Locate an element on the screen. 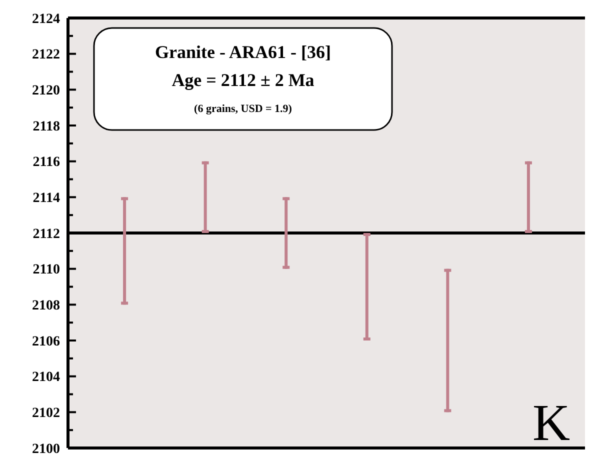  y-tick-label: 2110 is located at coordinates (46, 270).